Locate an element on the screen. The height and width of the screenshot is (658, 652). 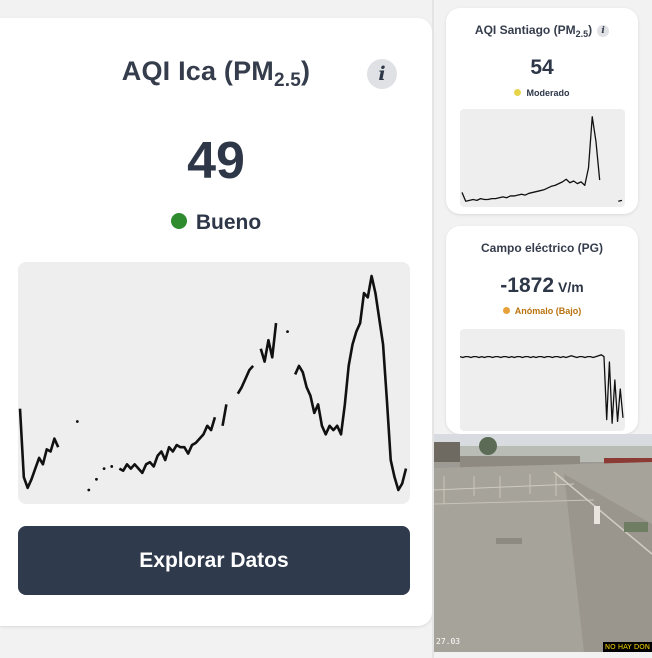
status-label: Bueno is located at coordinates (228, 222).